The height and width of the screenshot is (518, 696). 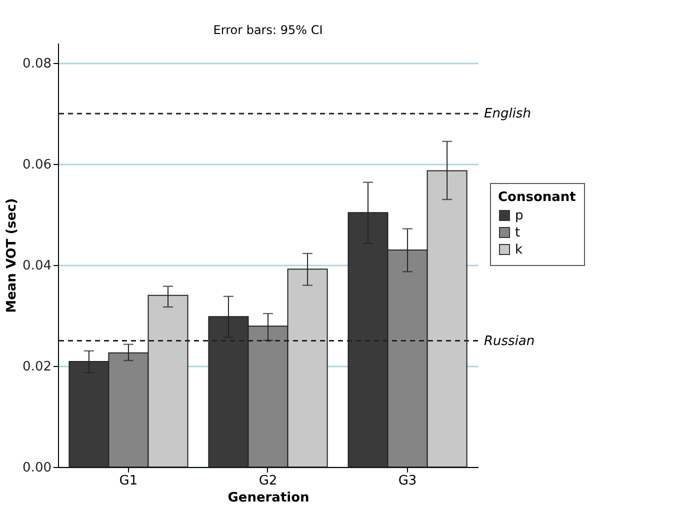 What do you see at coordinates (507, 114) in the screenshot?
I see `ref-line-label: English` at bounding box center [507, 114].